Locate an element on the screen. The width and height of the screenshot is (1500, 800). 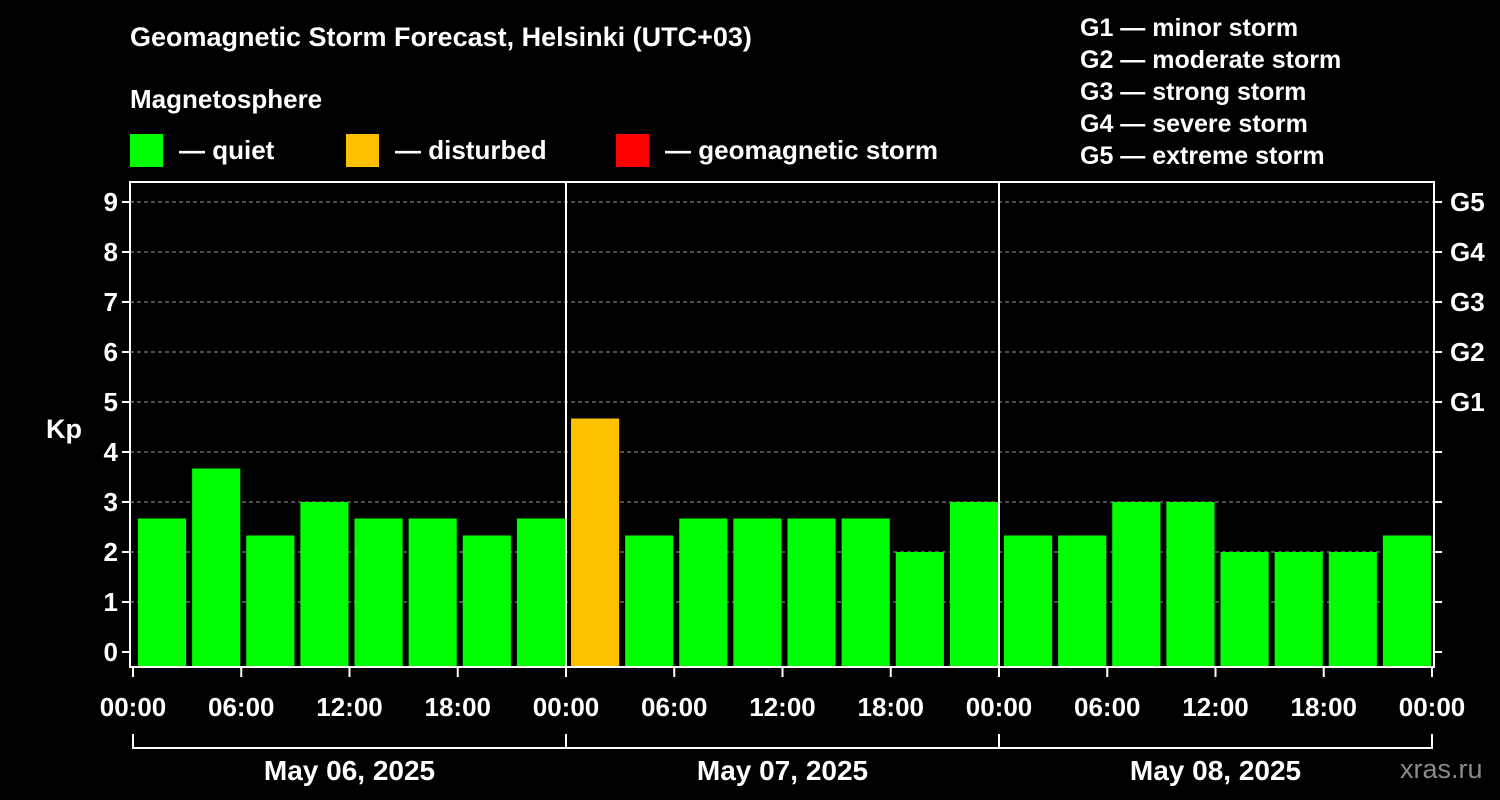
y-tick-label-0: 0 is located at coordinates (111, 652).